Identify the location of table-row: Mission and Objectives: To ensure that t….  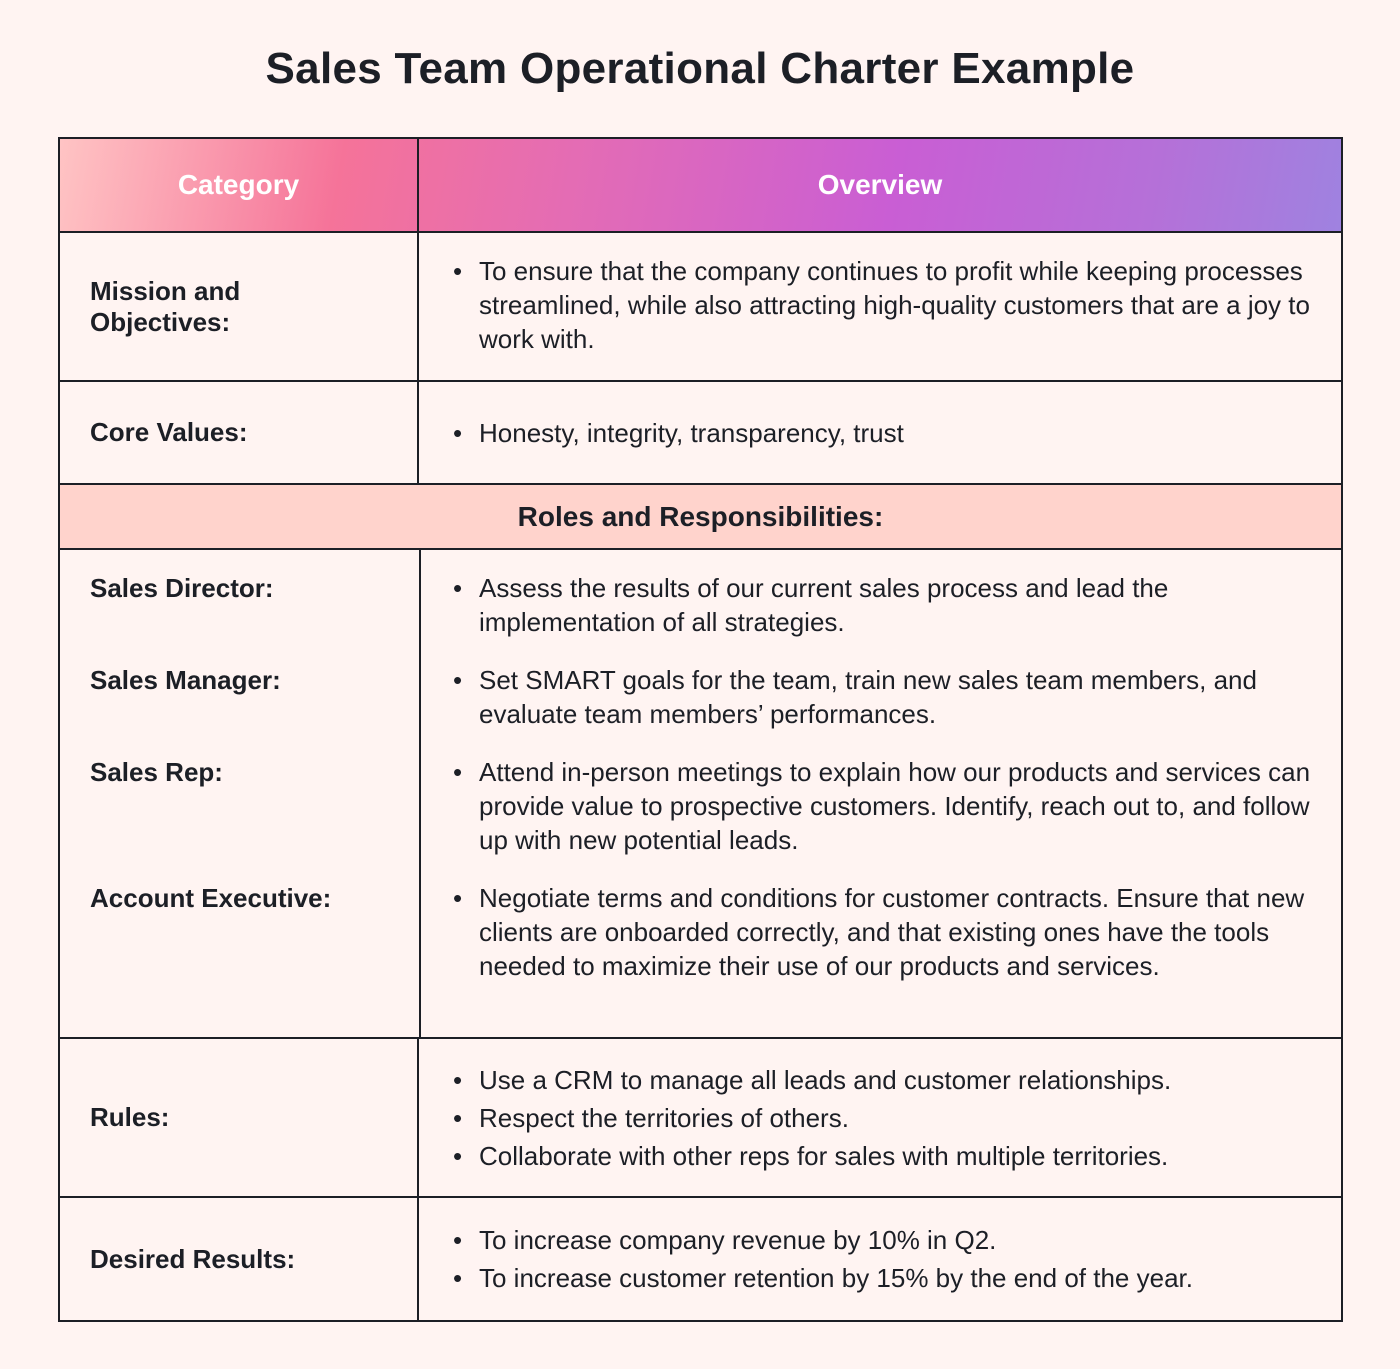
(700, 305).